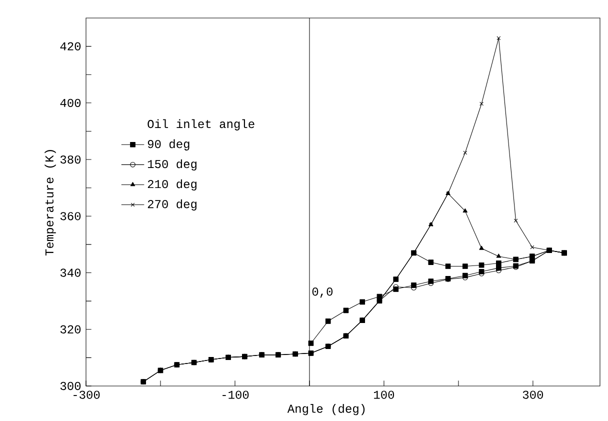  What do you see at coordinates (201, 124) in the screenshot?
I see `legend-title: Oil inlet angle` at bounding box center [201, 124].